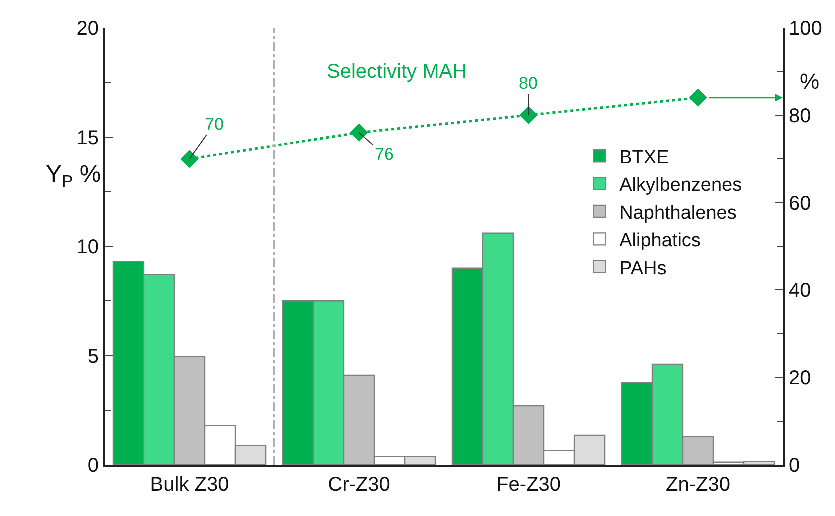 This screenshot has height=516, width=835. What do you see at coordinates (93, 466) in the screenshot?
I see `y-tick-label: 0` at bounding box center [93, 466].